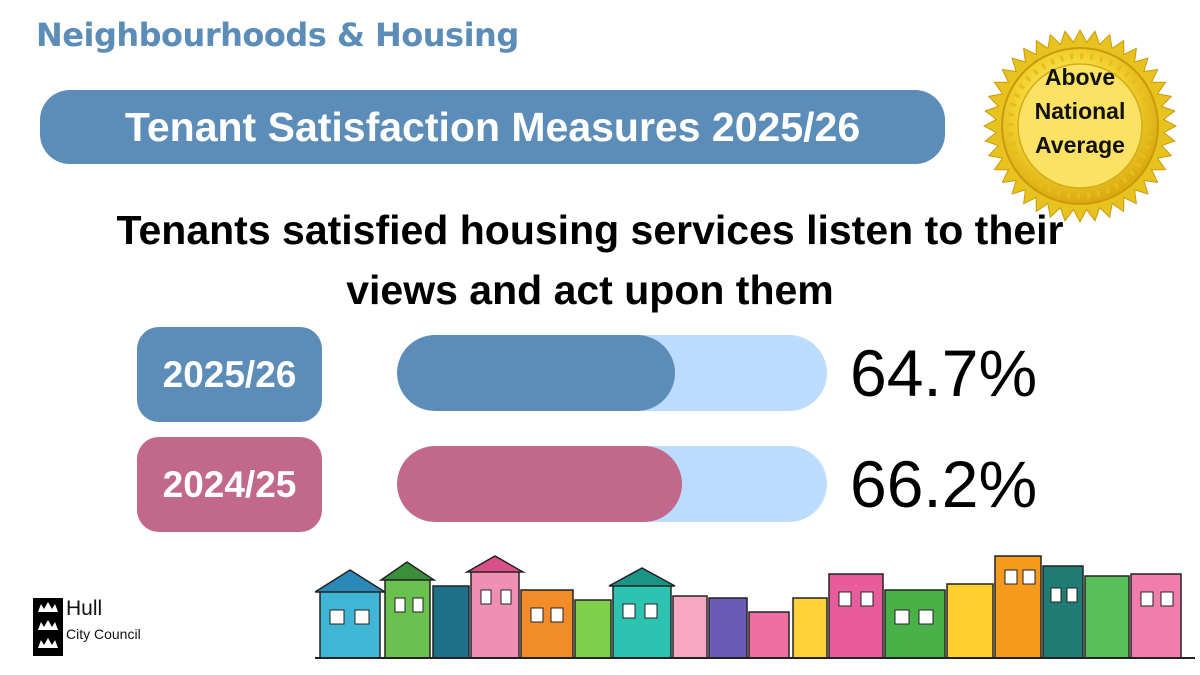 Image resolution: width=1200 pixels, height=675 pixels. What do you see at coordinates (1080, 77) in the screenshot?
I see `seal-line-1: Above` at bounding box center [1080, 77].